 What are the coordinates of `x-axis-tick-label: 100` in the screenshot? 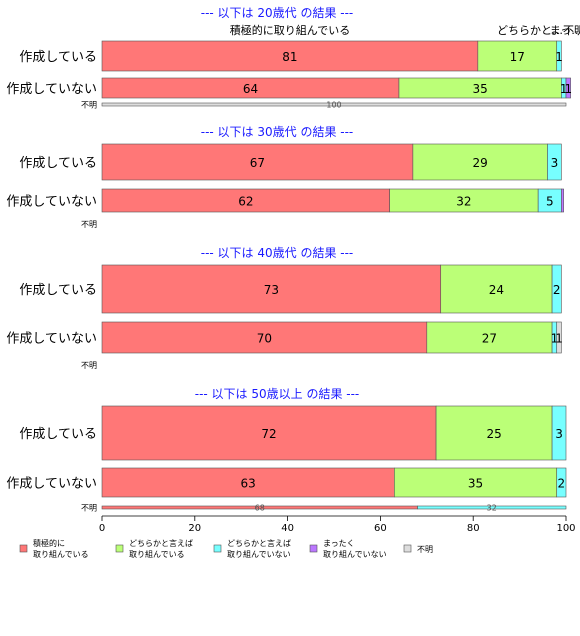 It's located at (565, 528).